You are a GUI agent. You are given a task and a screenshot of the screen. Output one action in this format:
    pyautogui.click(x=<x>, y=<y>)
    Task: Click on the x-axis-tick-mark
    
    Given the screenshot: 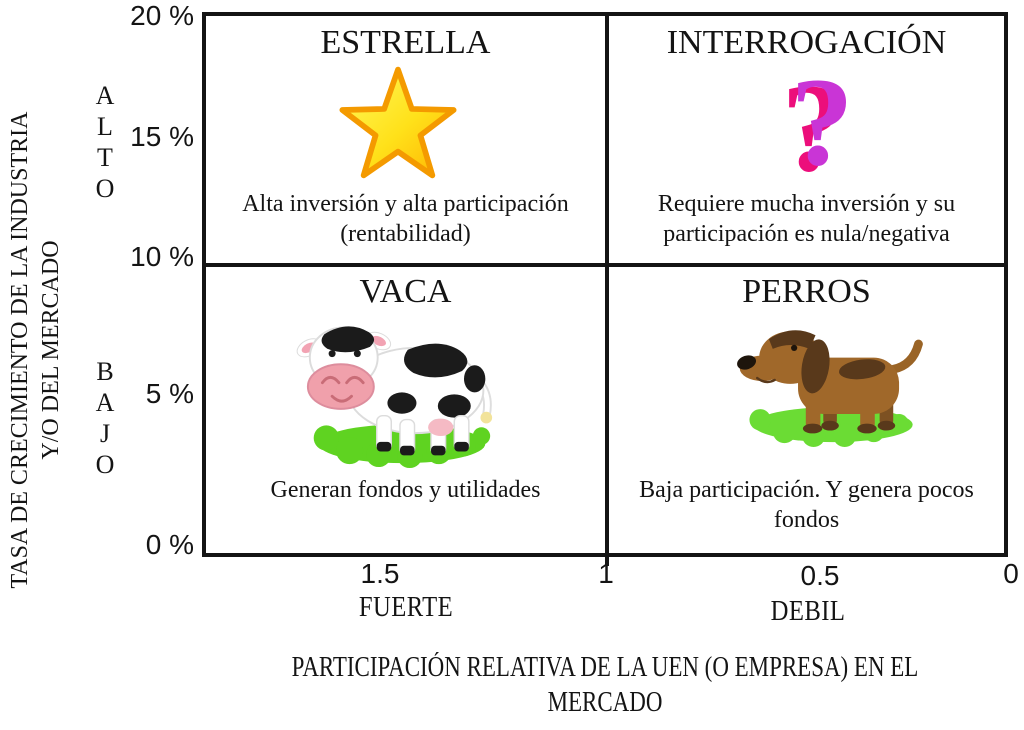 What is the action you would take?
    pyautogui.click(x=607, y=561)
    